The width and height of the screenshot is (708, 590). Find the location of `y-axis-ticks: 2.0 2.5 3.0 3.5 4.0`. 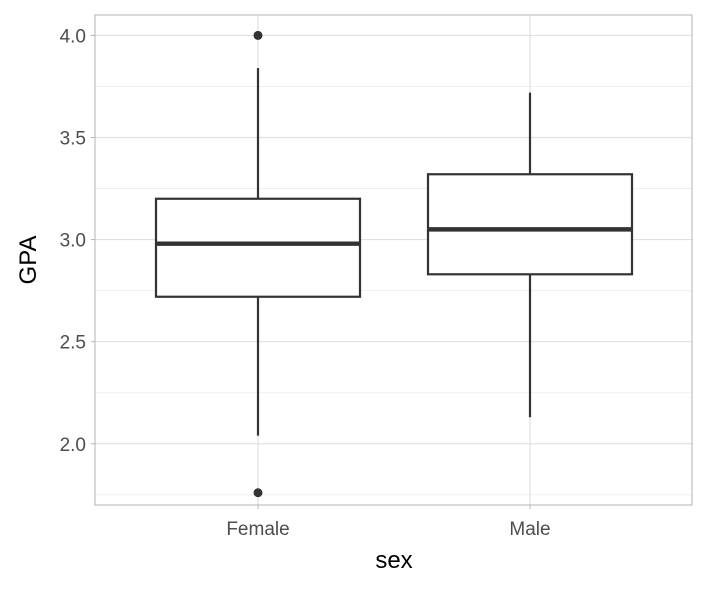

y-axis-ticks: 2.0 2.5 3.0 3.5 4.0 is located at coordinates (77, 241).